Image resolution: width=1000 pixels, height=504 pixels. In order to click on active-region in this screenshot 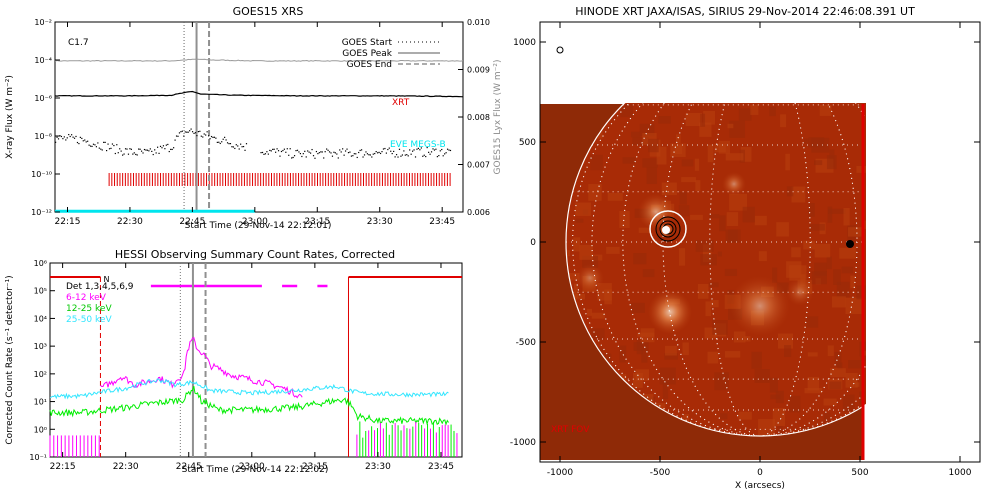, I will do `click(800, 292)`.